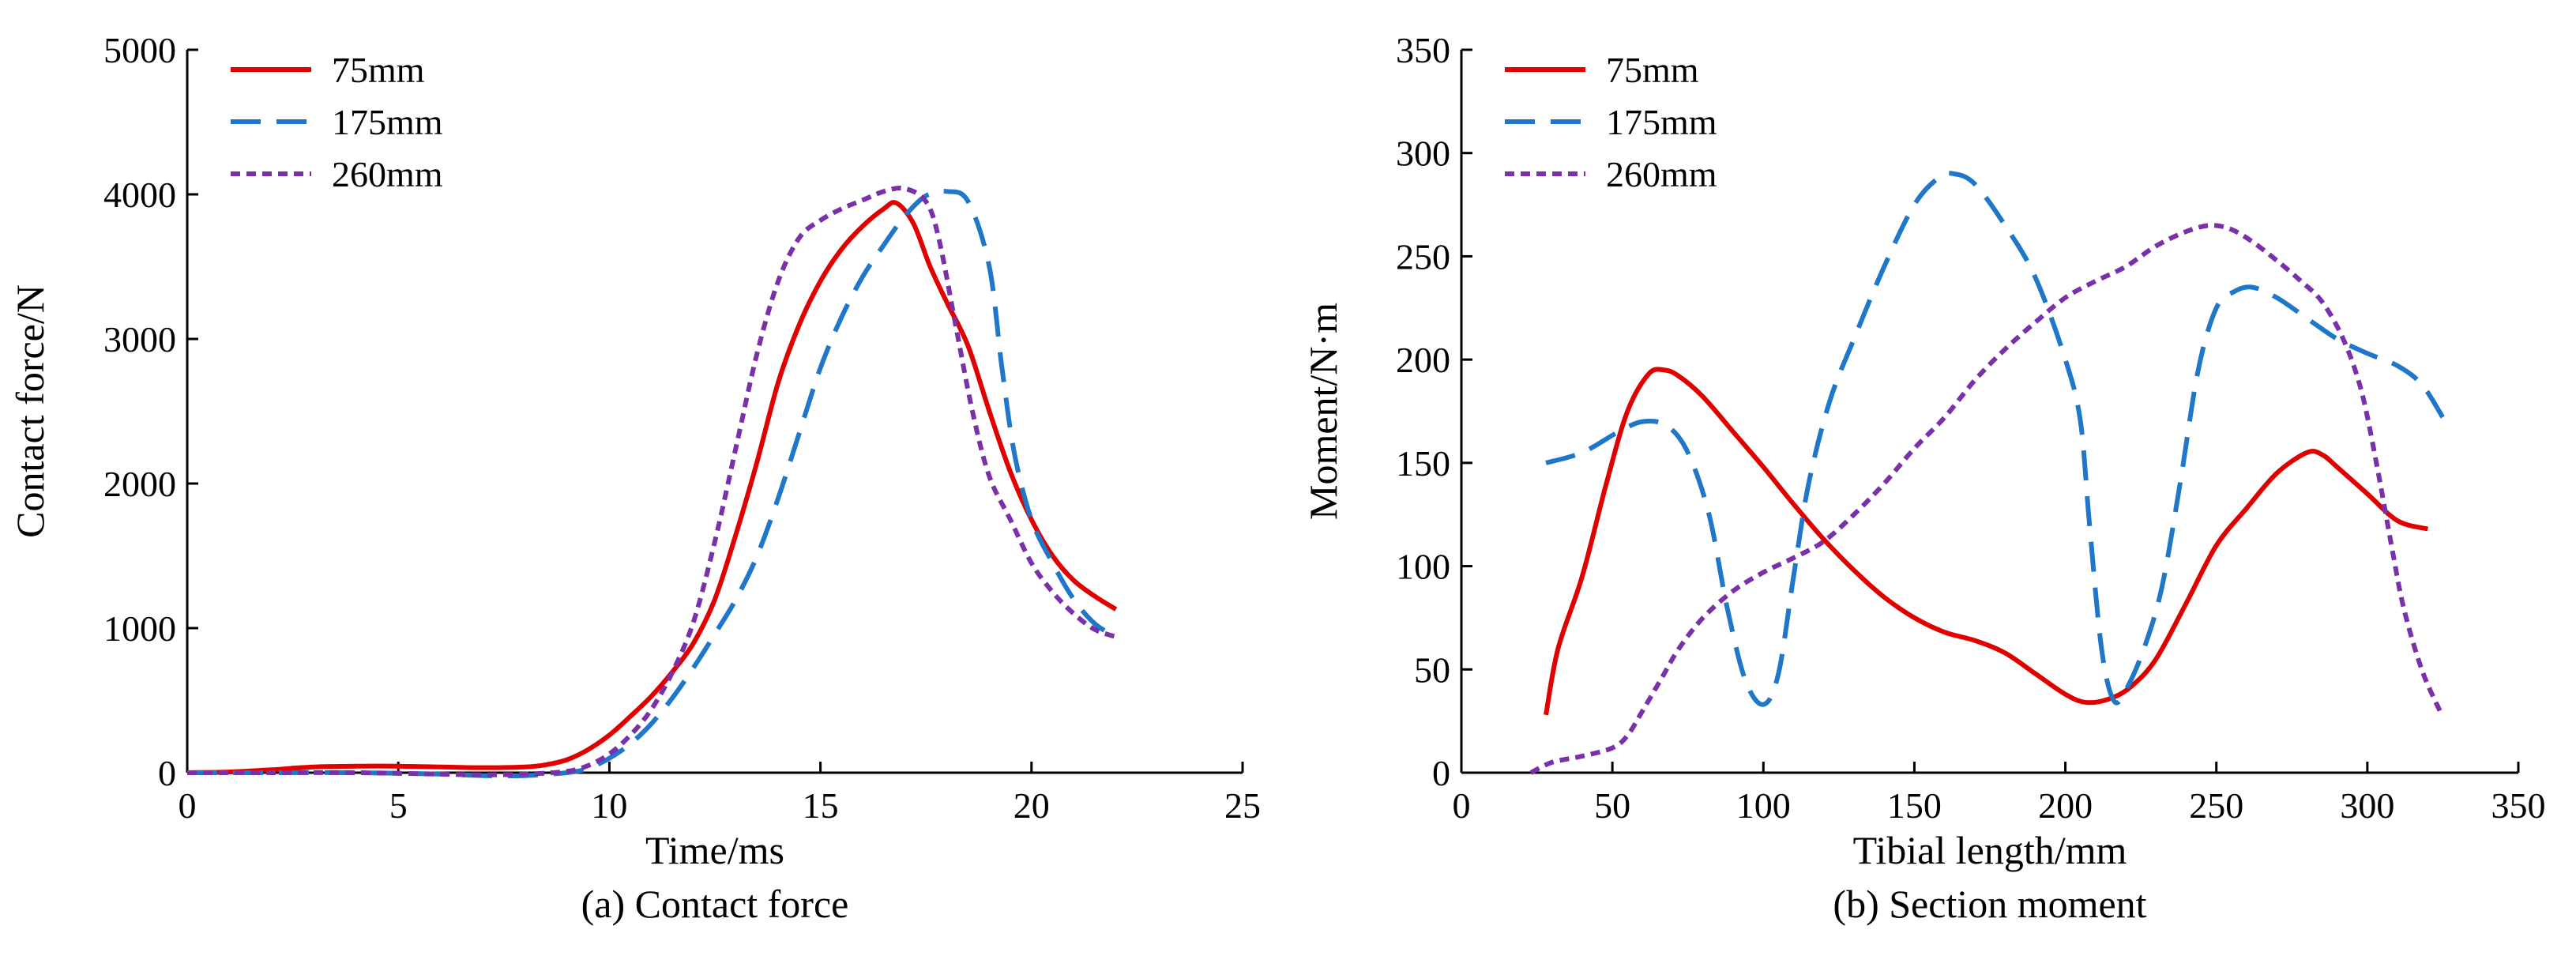 The height and width of the screenshot is (956, 2576). What do you see at coordinates (1323, 412) in the screenshot?
I see `y-axis-title: Moment/N·m` at bounding box center [1323, 412].